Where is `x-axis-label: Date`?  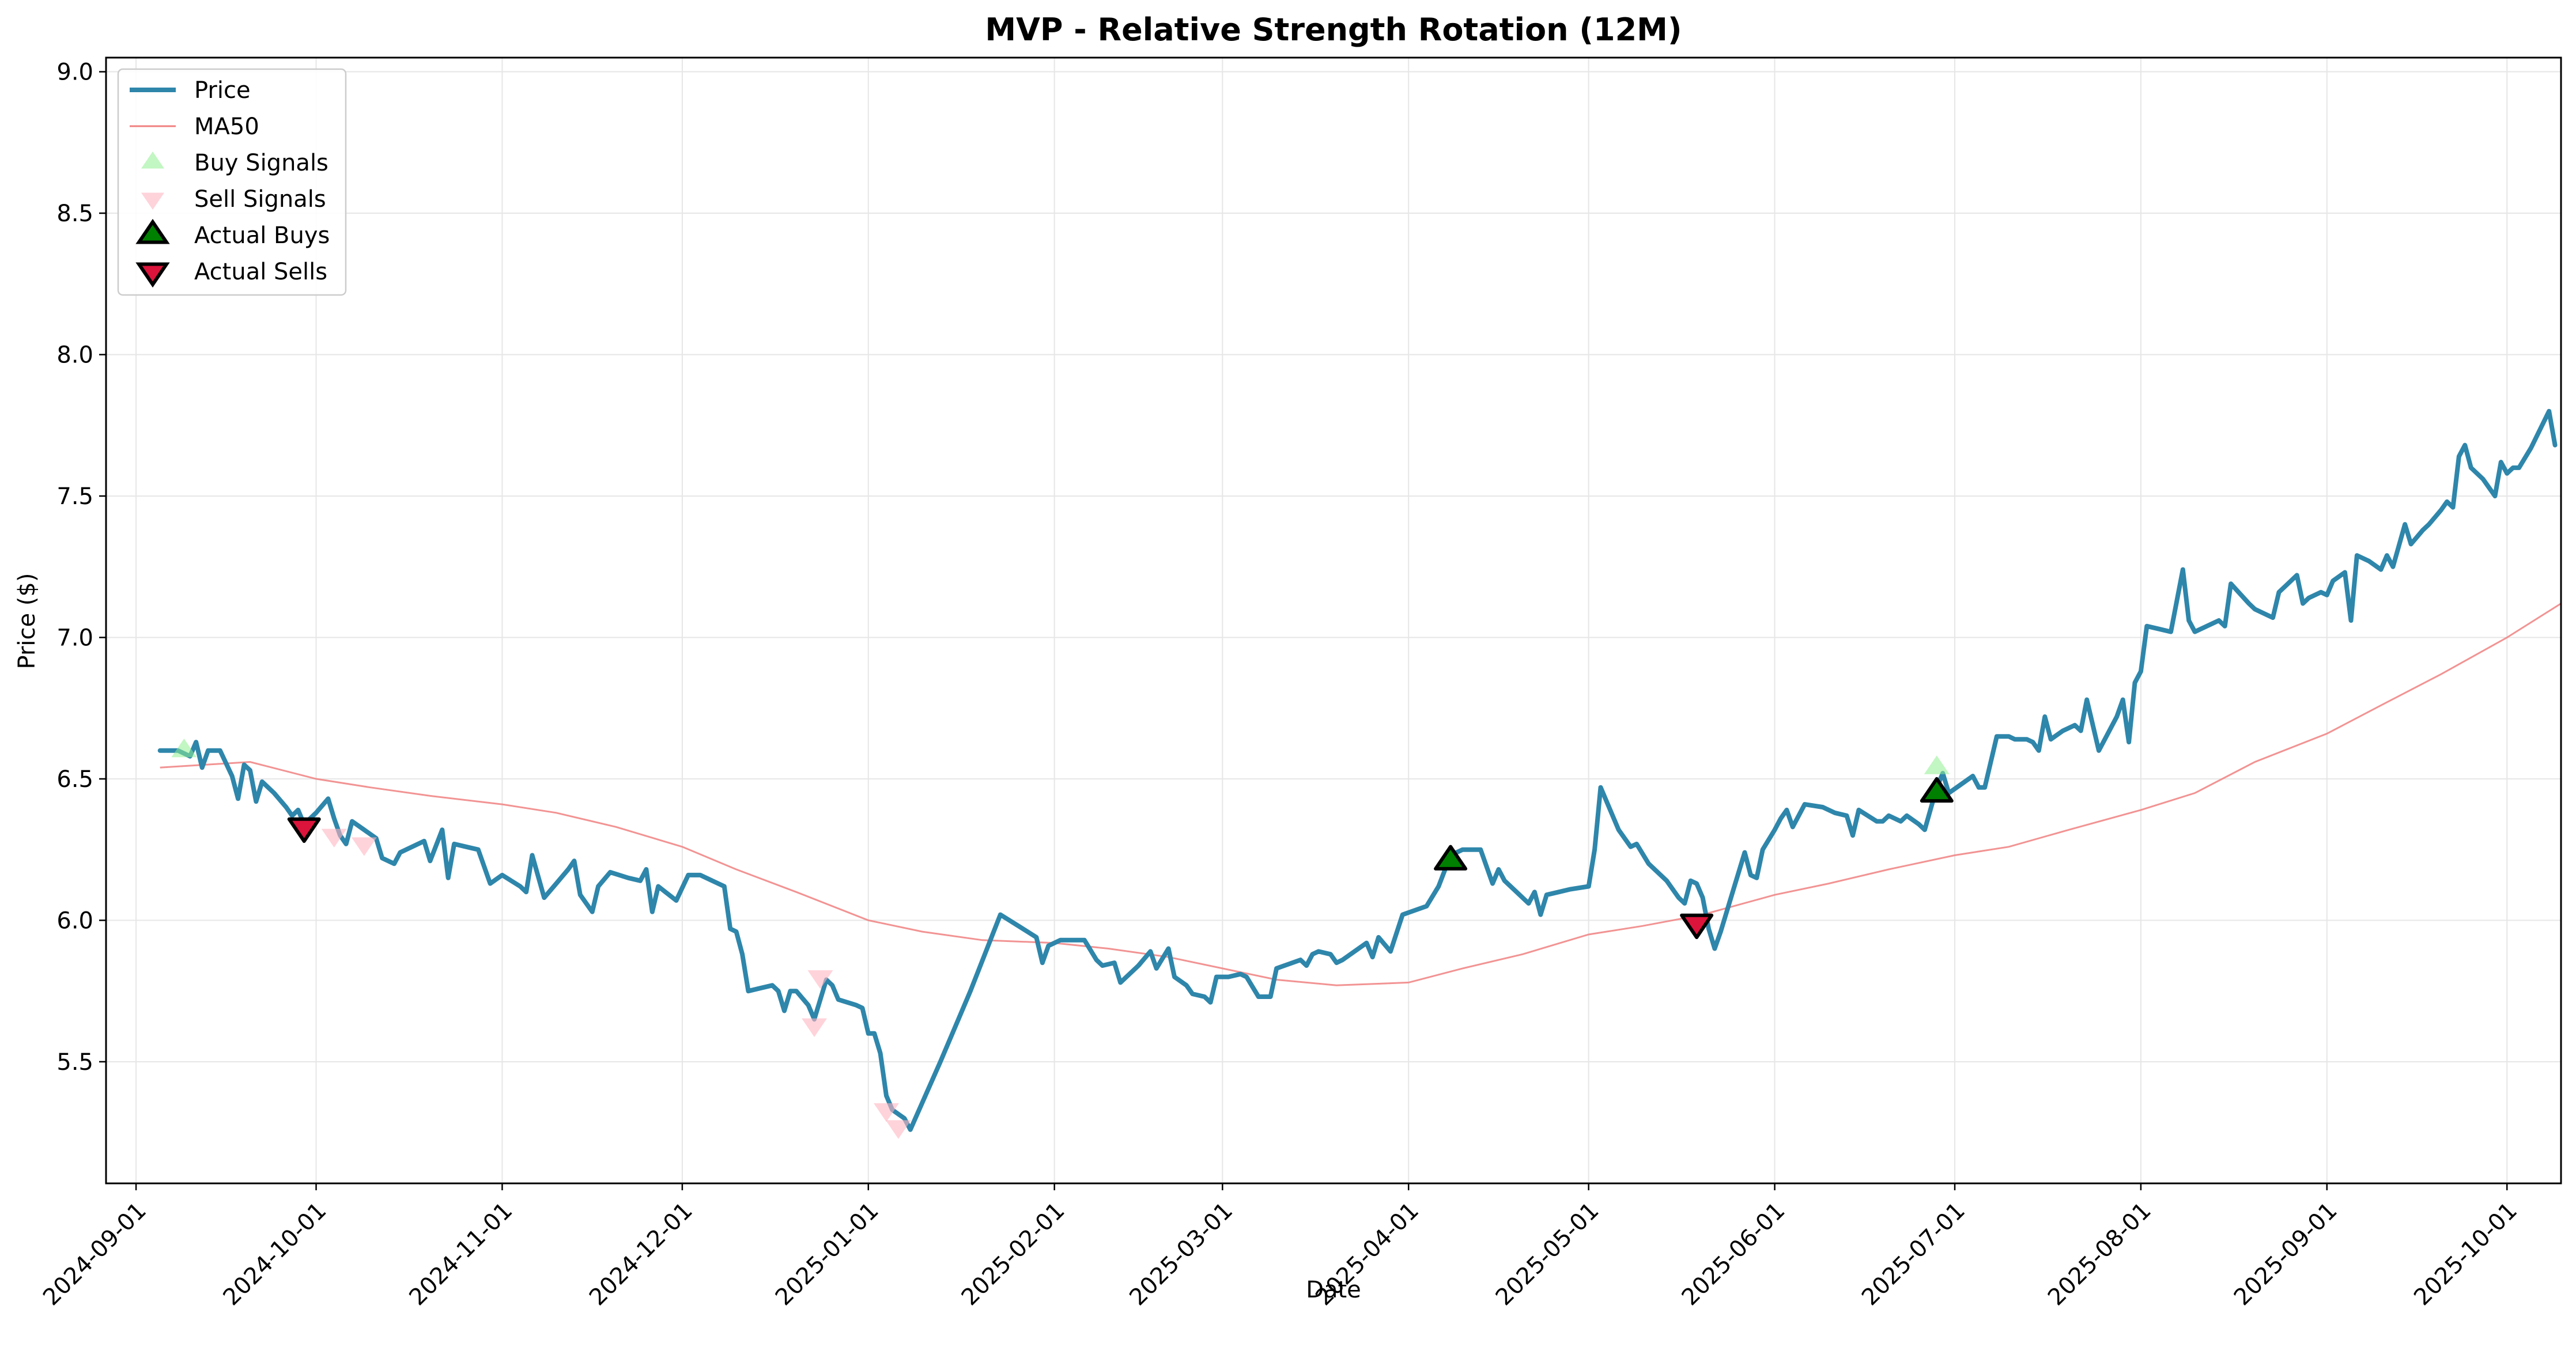 x-axis-label: Date is located at coordinates (1333, 1290).